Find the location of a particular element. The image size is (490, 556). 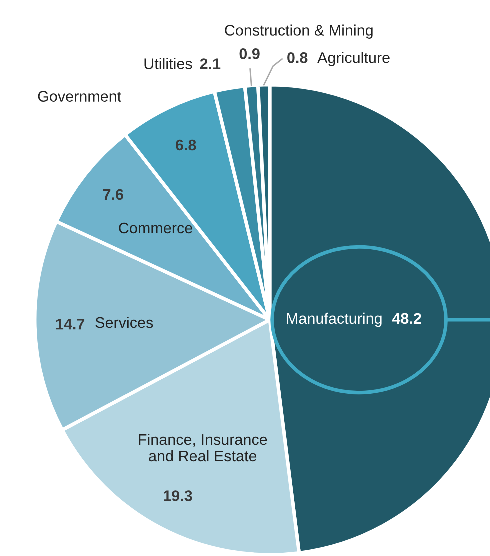

slice-label: Manufacturing is located at coordinates (334, 320).